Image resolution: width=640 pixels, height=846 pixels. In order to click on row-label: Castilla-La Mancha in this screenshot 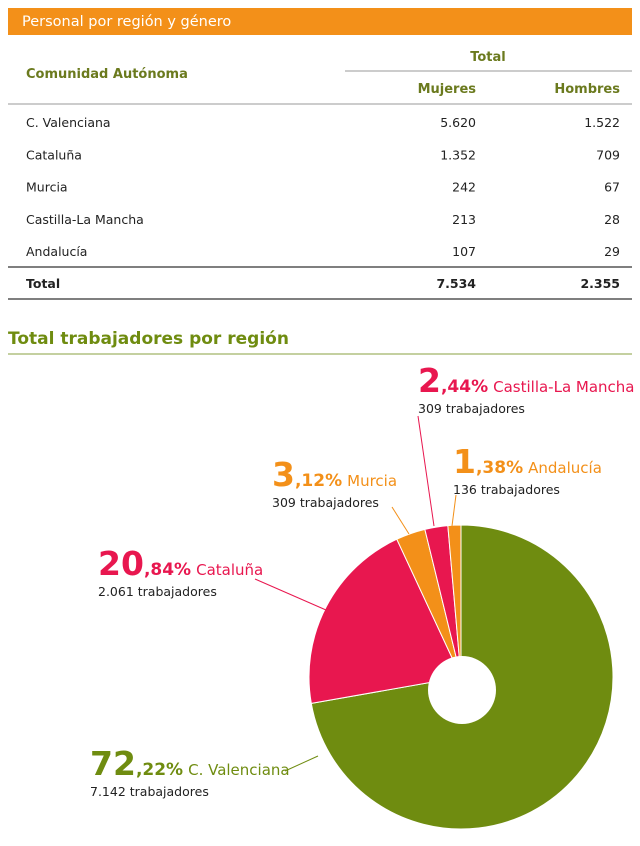, I will do `click(85, 219)`.